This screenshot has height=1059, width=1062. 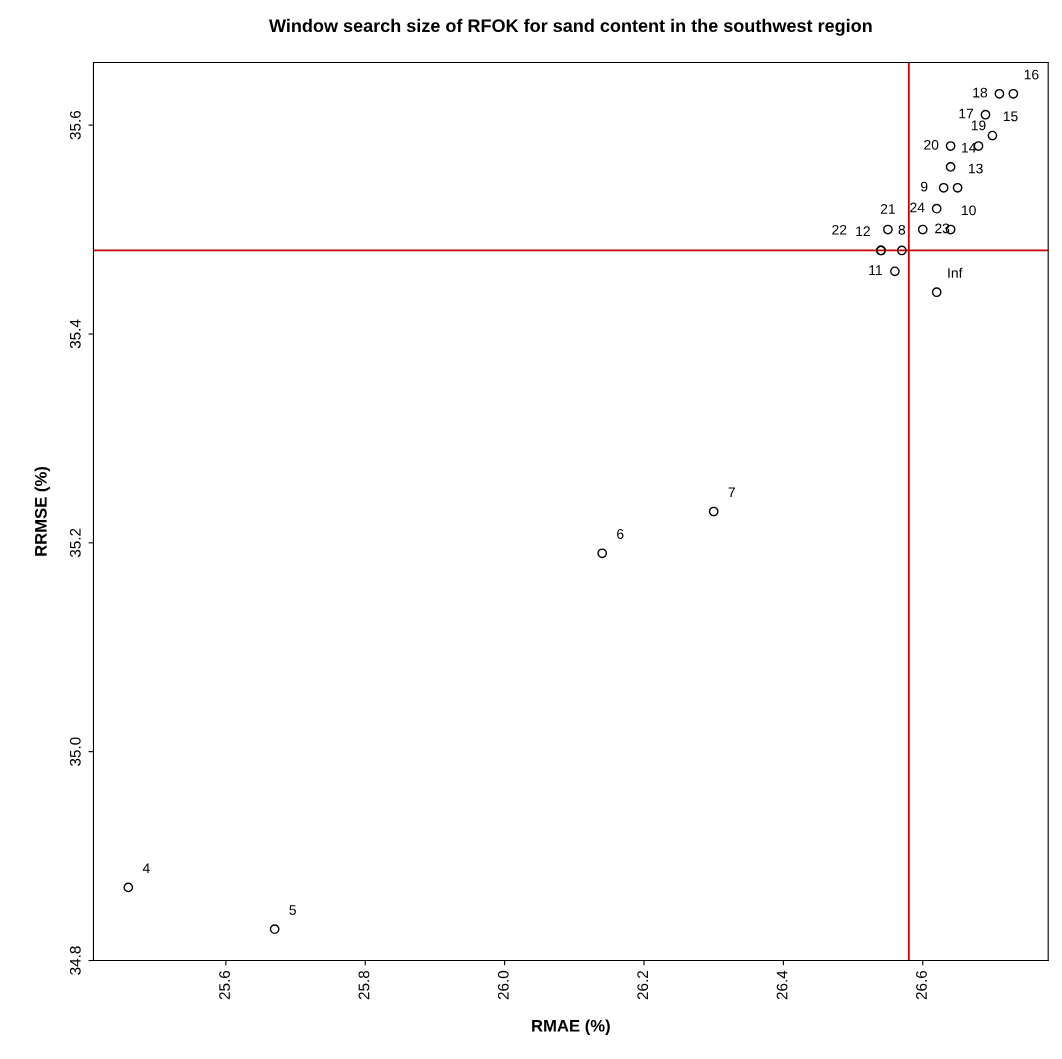 What do you see at coordinates (570, 27) in the screenshot?
I see `chart-title: Window search size of RFOK for sand content in the southwest region` at bounding box center [570, 27].